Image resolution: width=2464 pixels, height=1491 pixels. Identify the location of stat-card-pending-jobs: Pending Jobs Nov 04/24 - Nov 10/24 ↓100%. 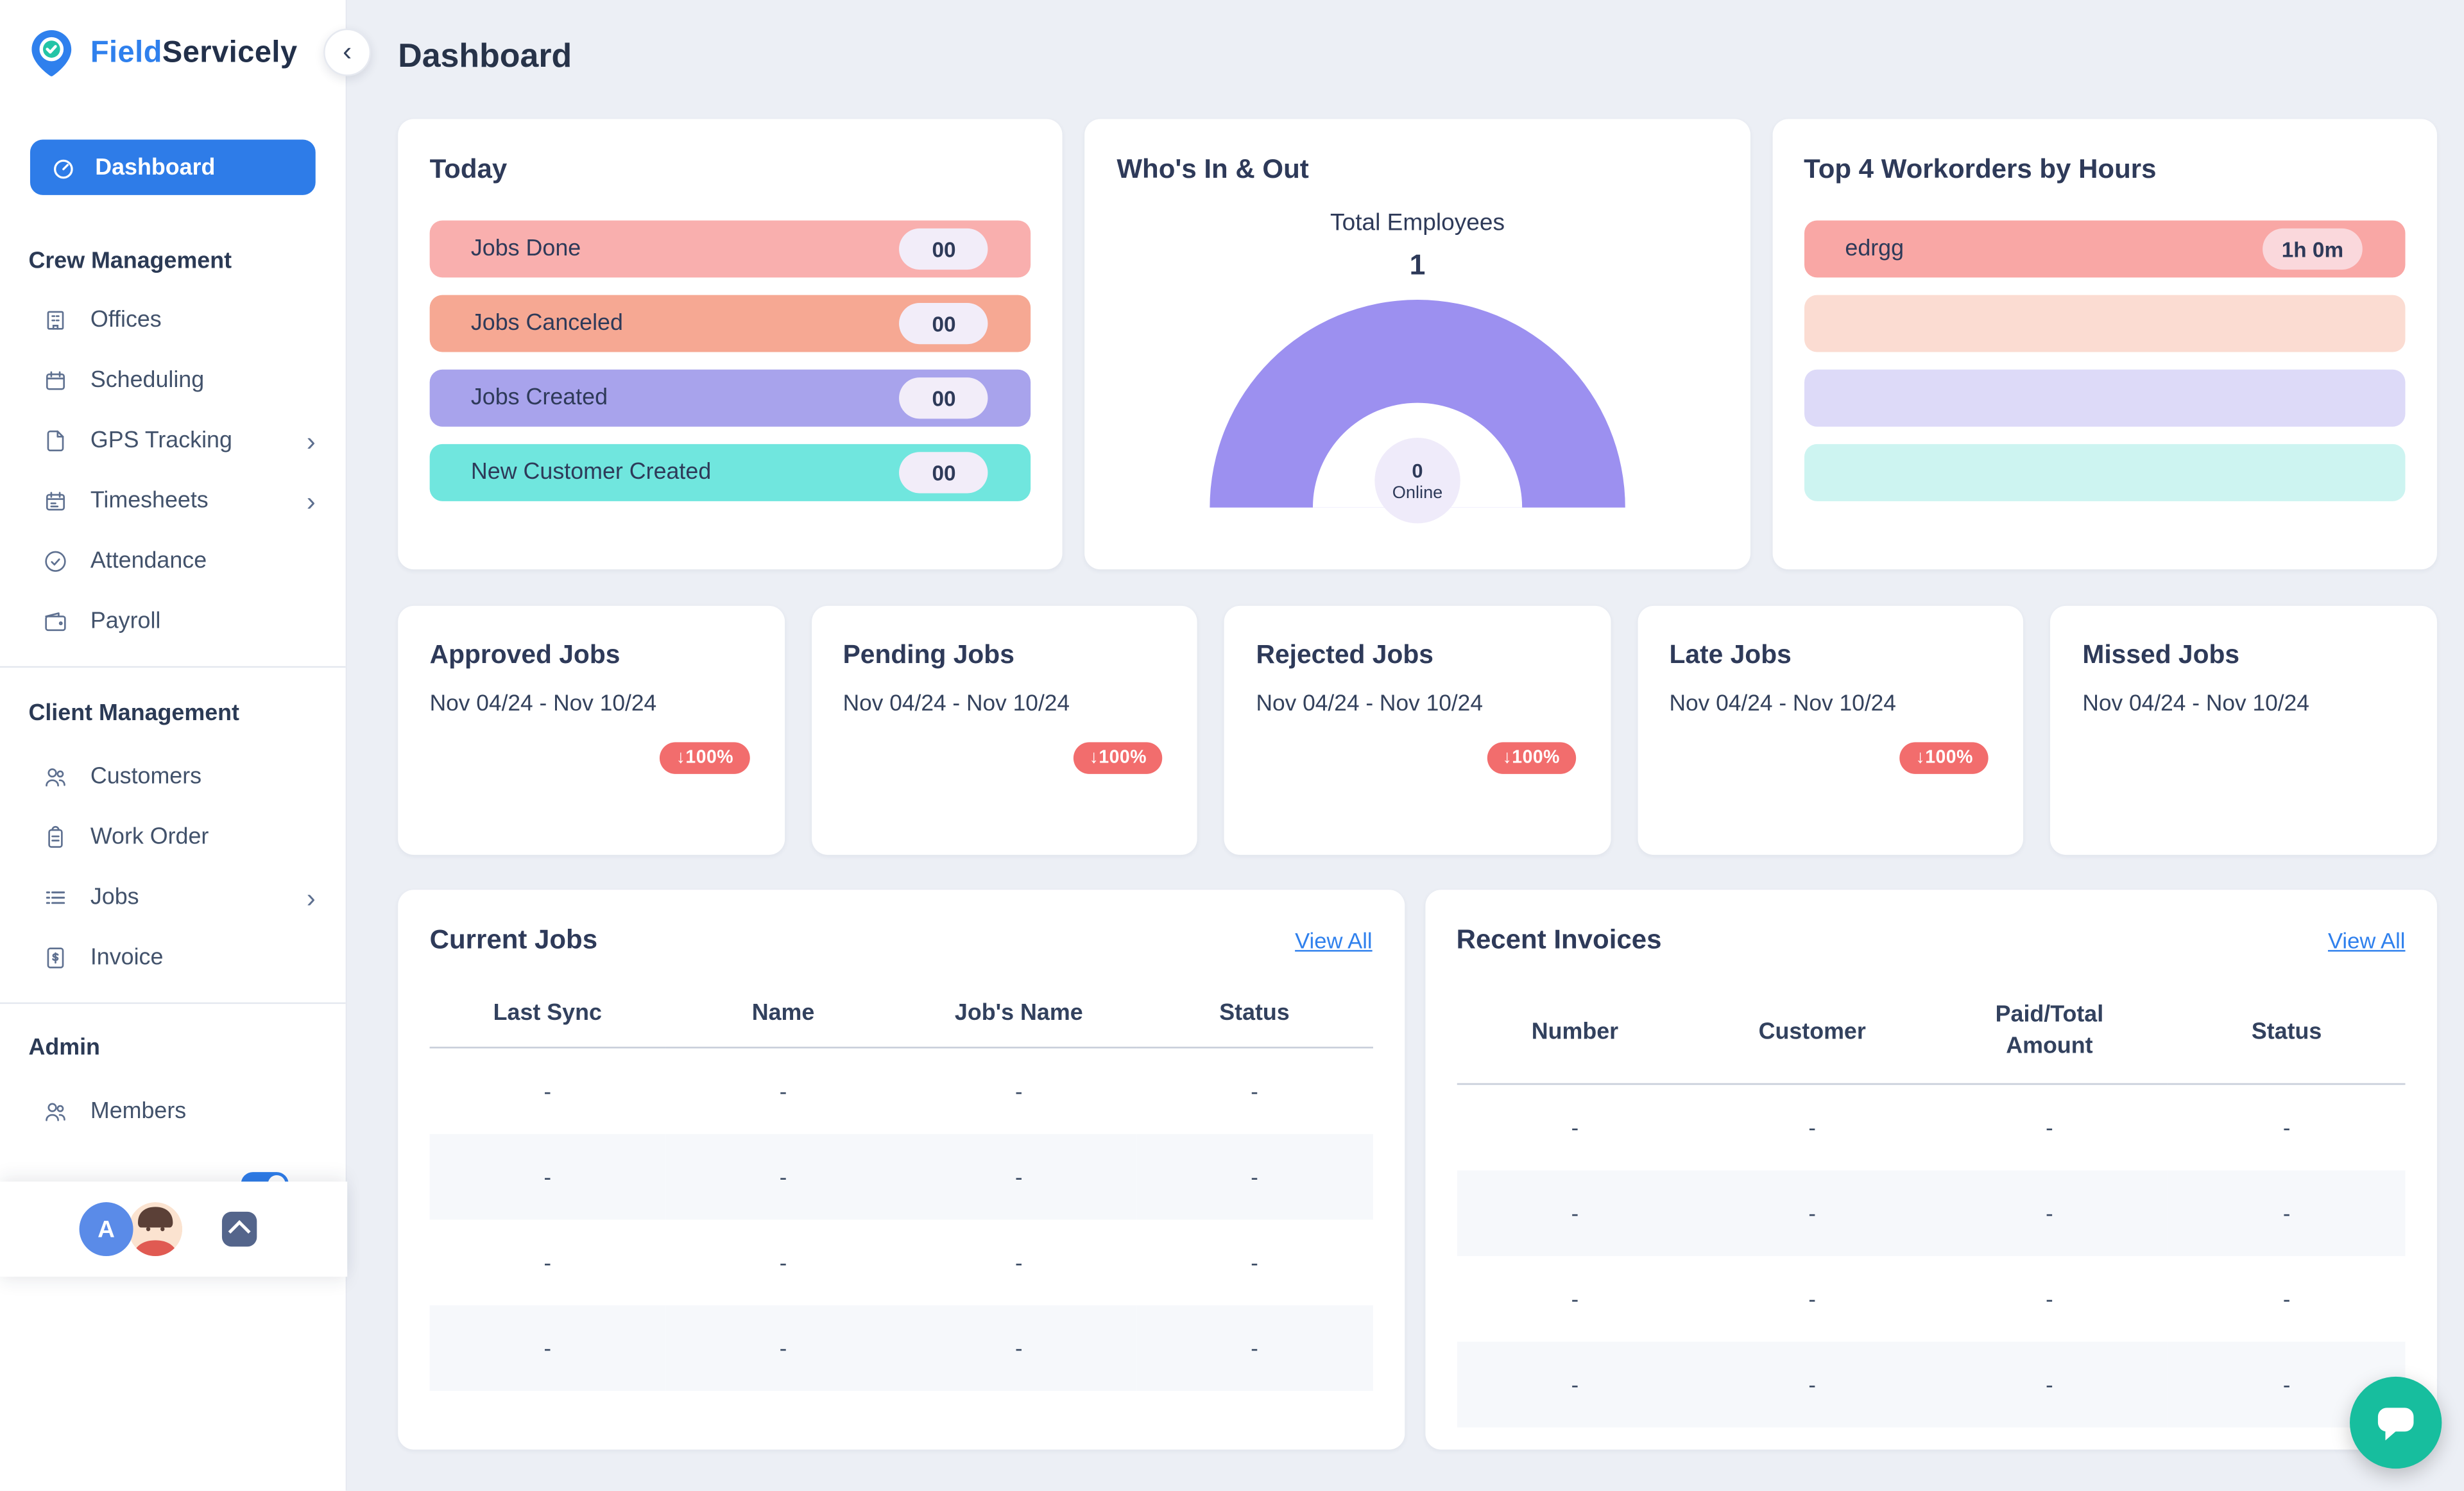
(1005, 730).